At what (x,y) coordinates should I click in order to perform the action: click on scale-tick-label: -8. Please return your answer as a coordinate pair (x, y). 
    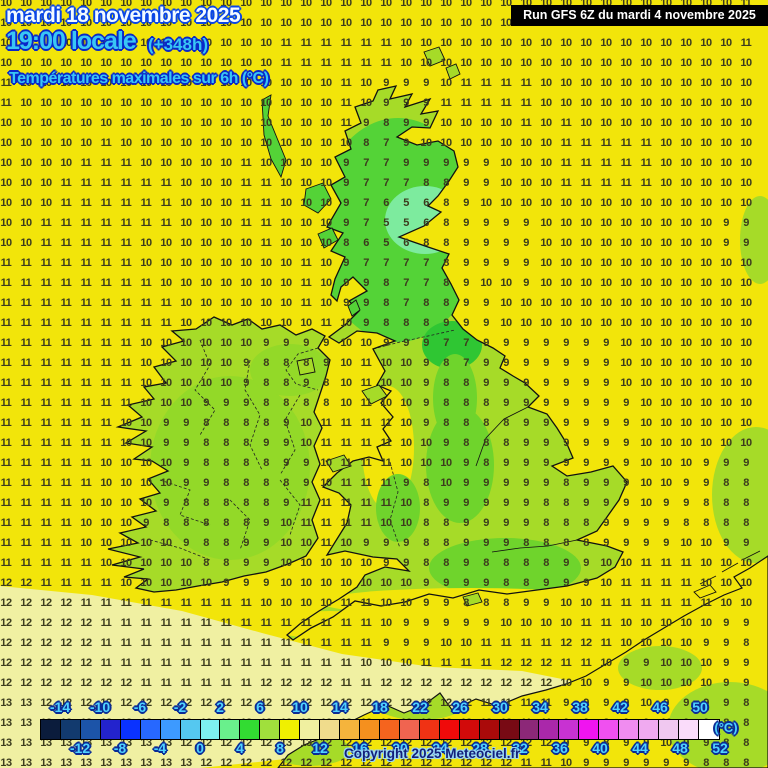
    Looking at the image, I should click on (120, 748).